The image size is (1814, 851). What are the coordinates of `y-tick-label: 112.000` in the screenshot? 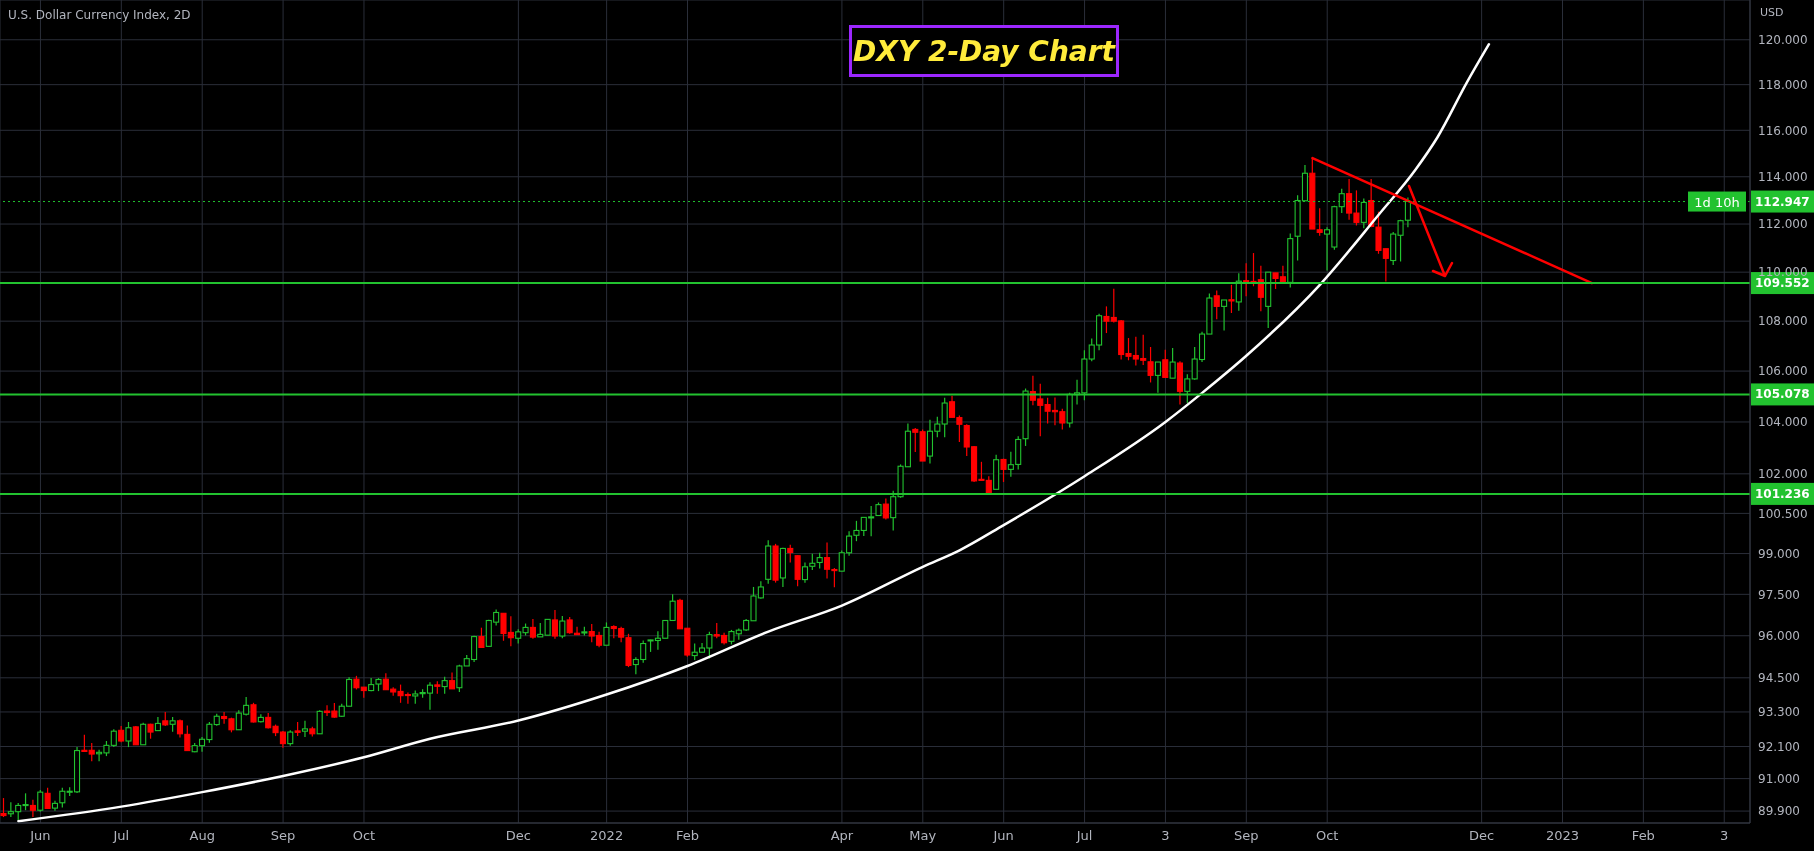 It's located at (1783, 224).